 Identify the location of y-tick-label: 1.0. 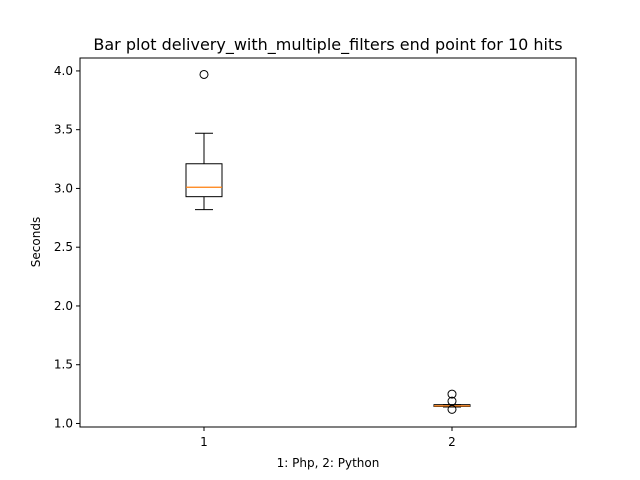
(63, 423).